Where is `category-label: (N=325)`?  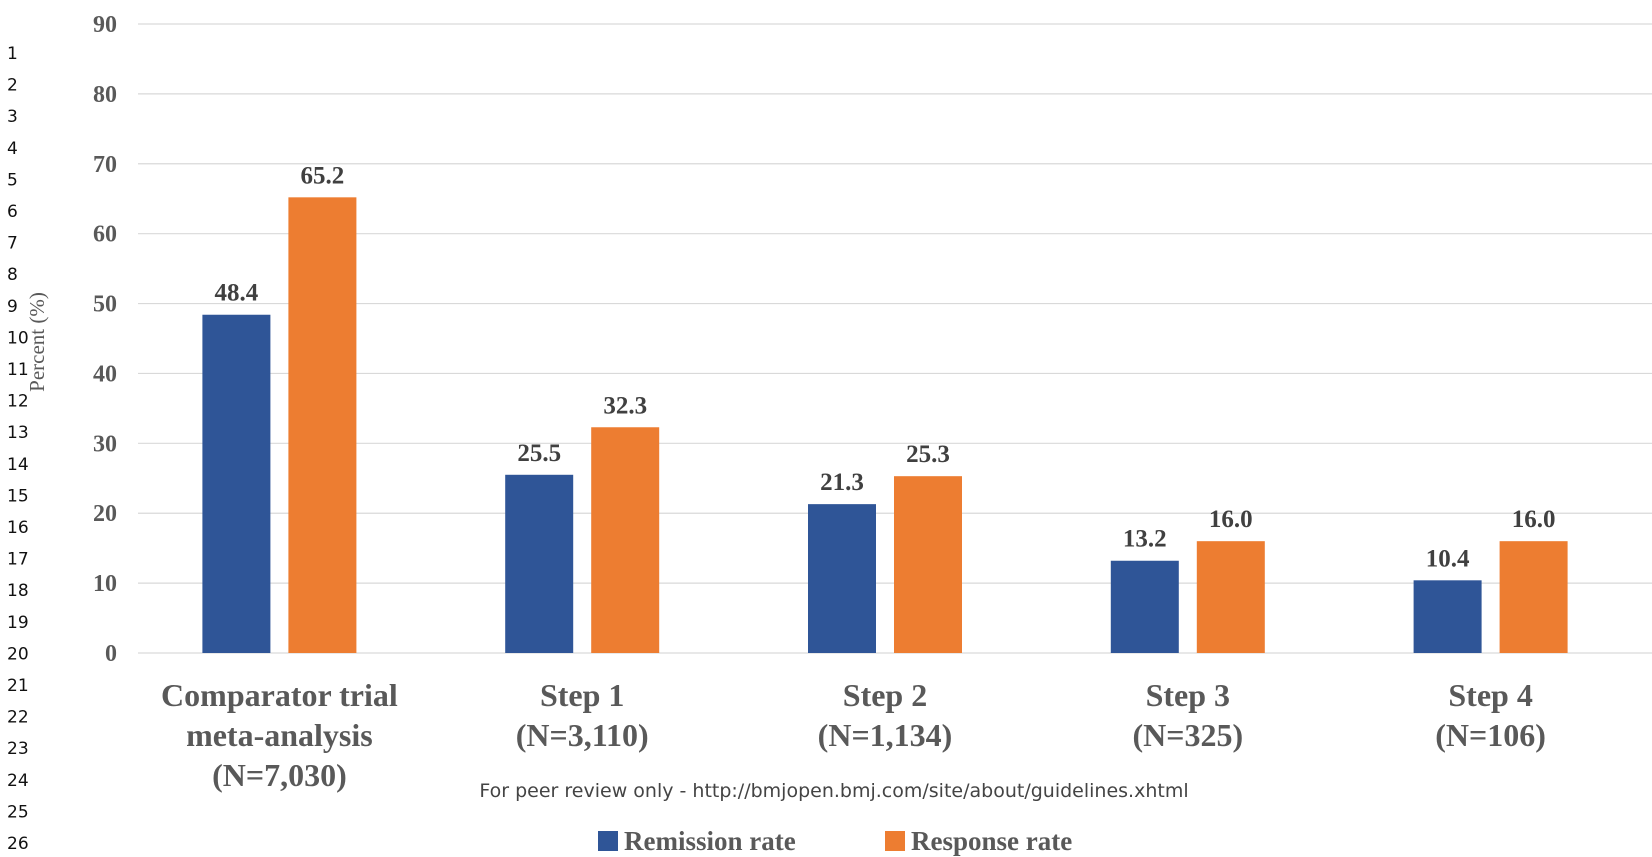 category-label: (N=325) is located at coordinates (1187, 735).